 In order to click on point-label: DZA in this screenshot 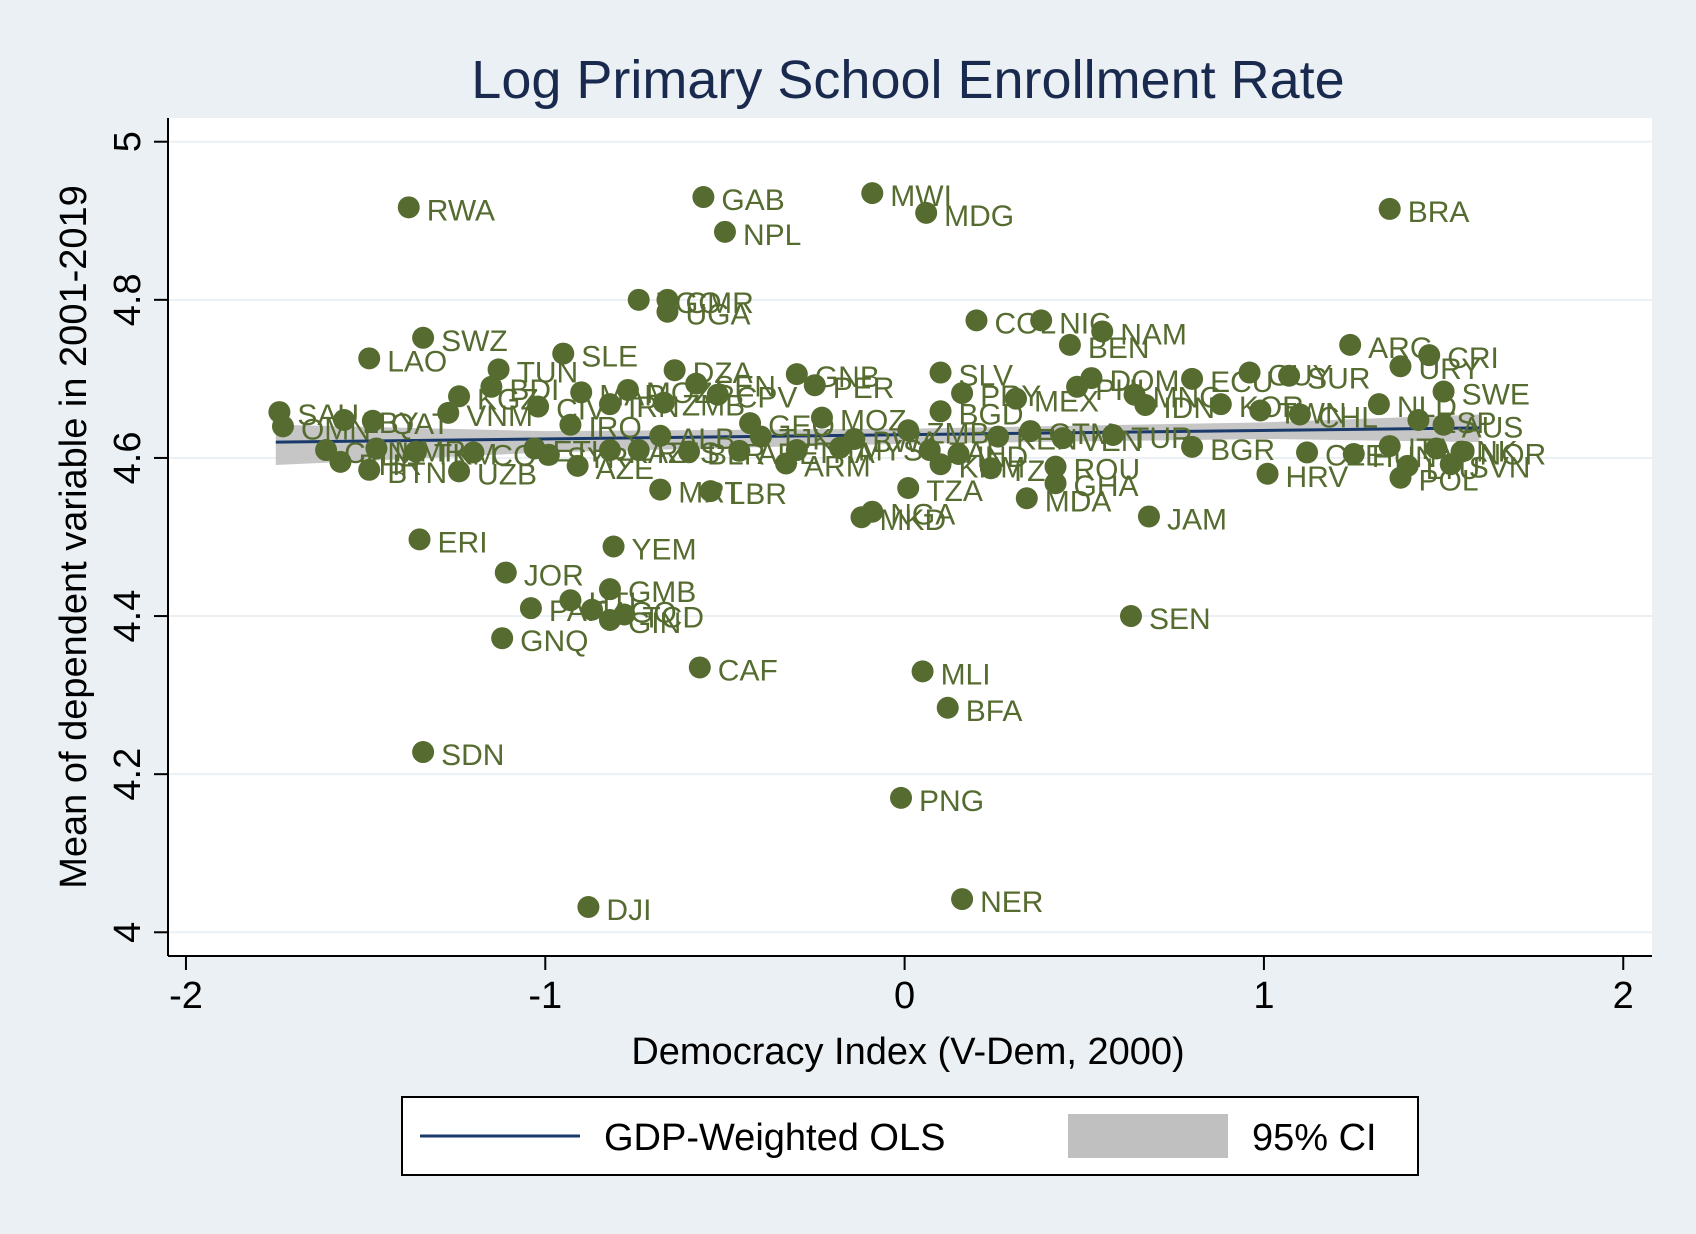, I will do `click(723, 373)`.